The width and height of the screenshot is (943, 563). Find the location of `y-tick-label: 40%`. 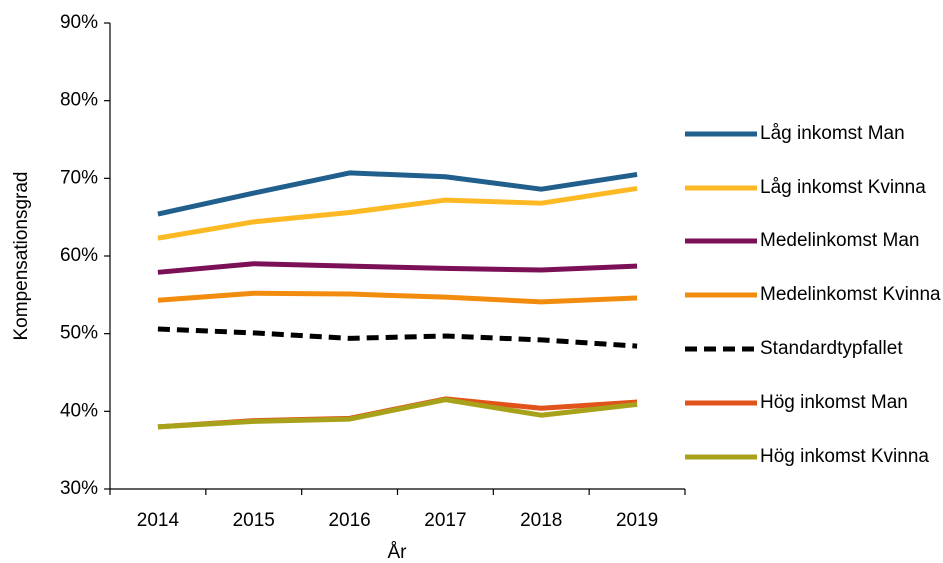

y-tick-label: 40% is located at coordinates (79, 410).